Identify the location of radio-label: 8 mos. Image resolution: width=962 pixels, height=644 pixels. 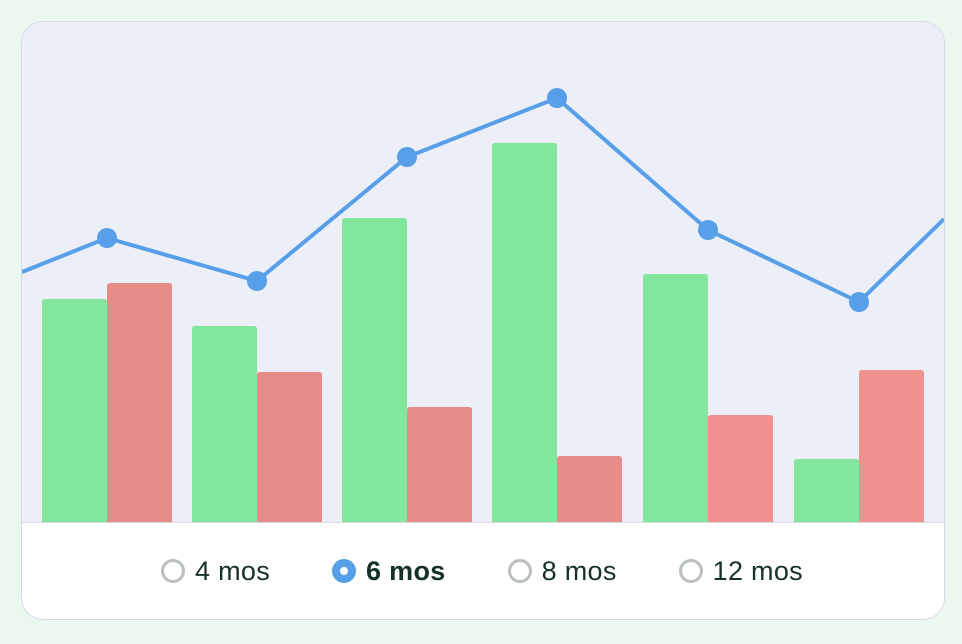
(579, 570).